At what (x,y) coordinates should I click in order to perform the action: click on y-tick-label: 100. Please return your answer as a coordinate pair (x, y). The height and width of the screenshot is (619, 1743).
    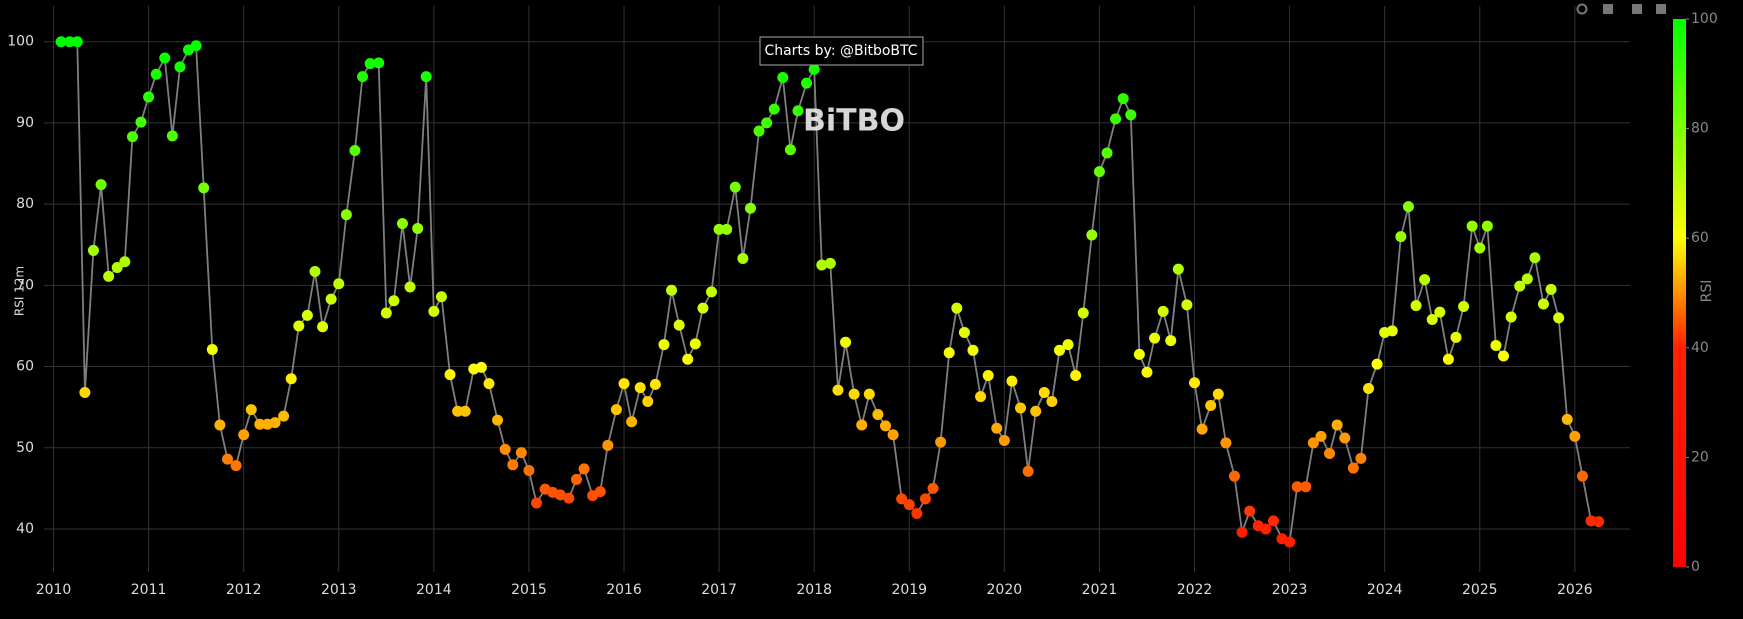
    Looking at the image, I should click on (20, 42).